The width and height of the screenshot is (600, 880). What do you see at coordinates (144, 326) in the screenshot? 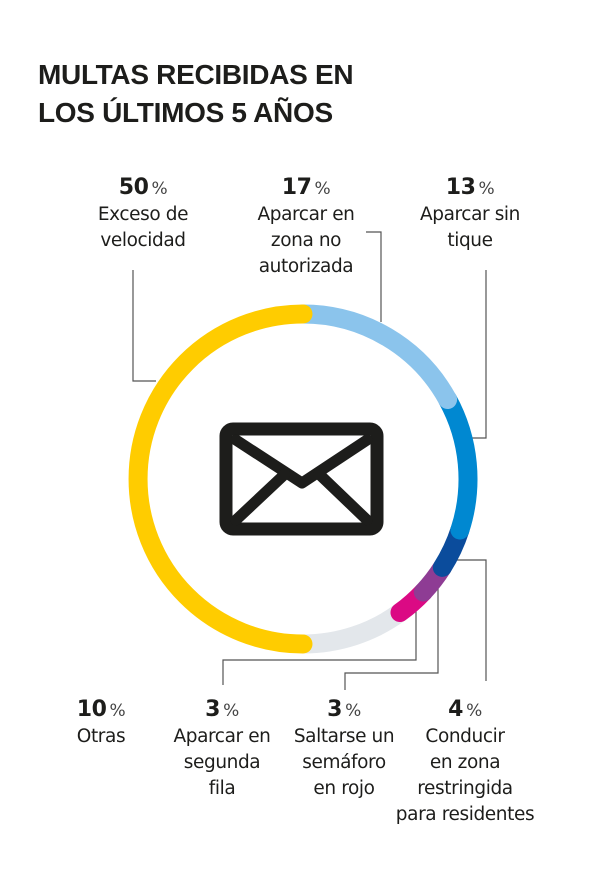
I see `leader-line-exceso` at bounding box center [144, 326].